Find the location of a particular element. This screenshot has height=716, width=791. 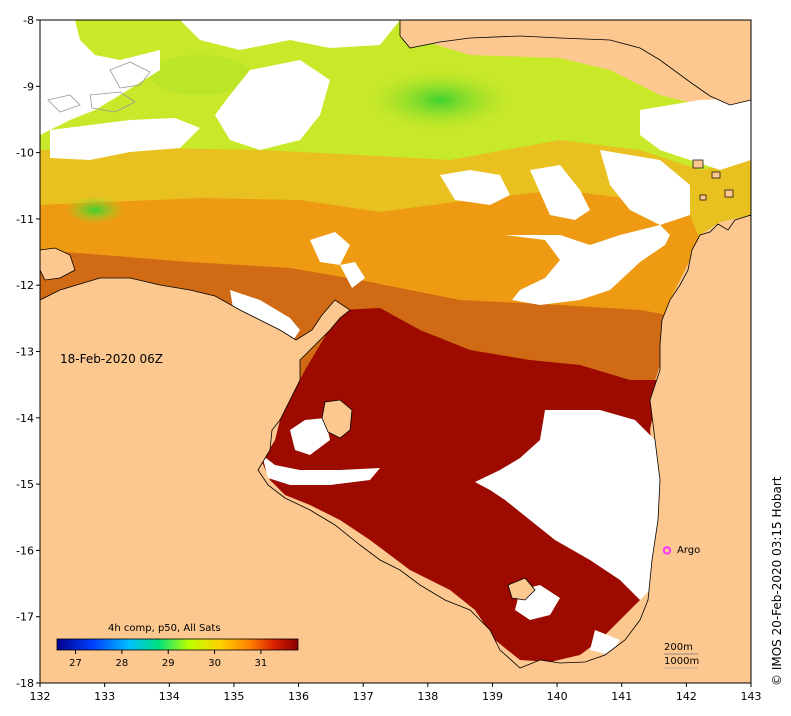

lat-tick-label: -12 is located at coordinates (25, 285).